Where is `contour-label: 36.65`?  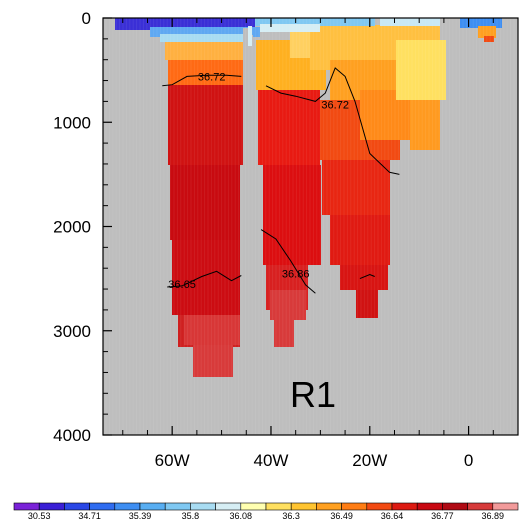 contour-label: 36.65 is located at coordinates (182, 285).